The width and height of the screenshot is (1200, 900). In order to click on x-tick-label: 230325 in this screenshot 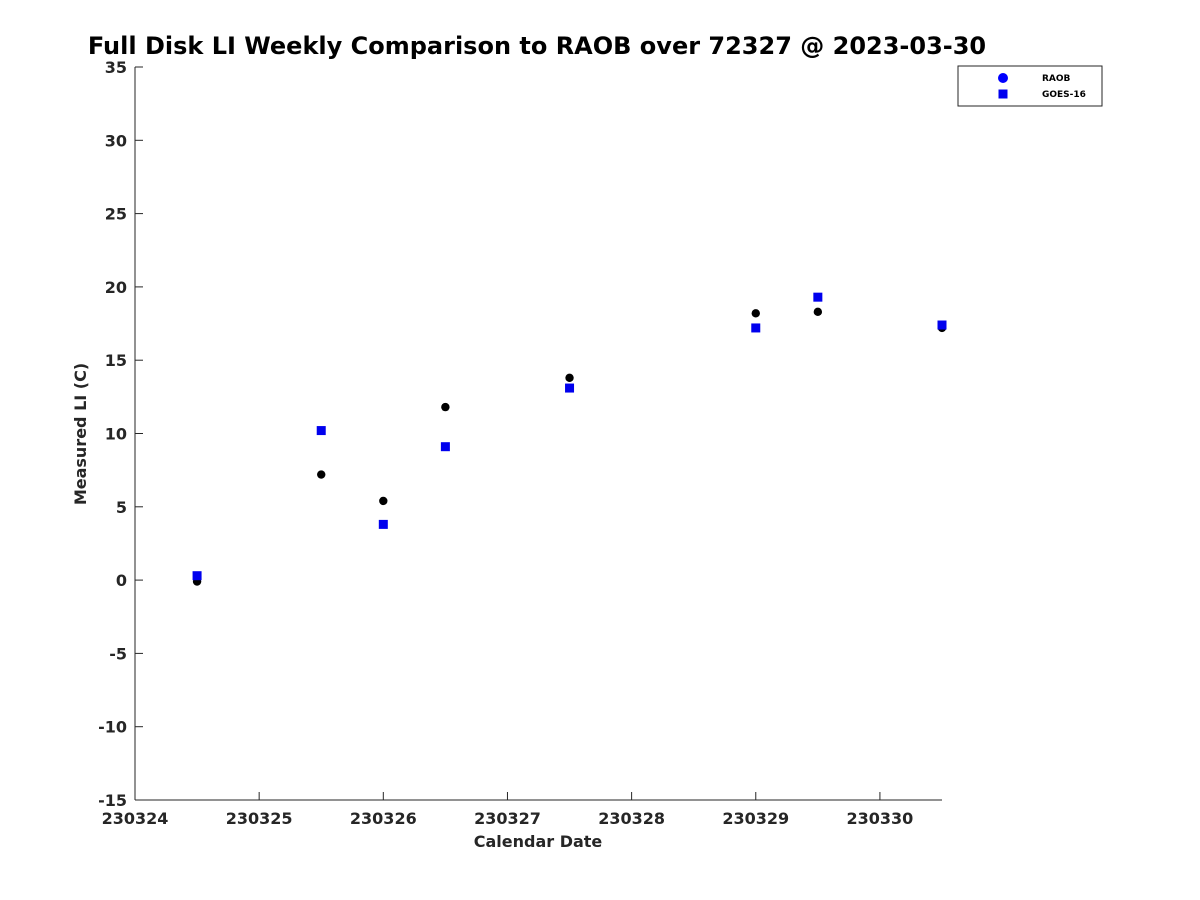, I will do `click(259, 818)`.